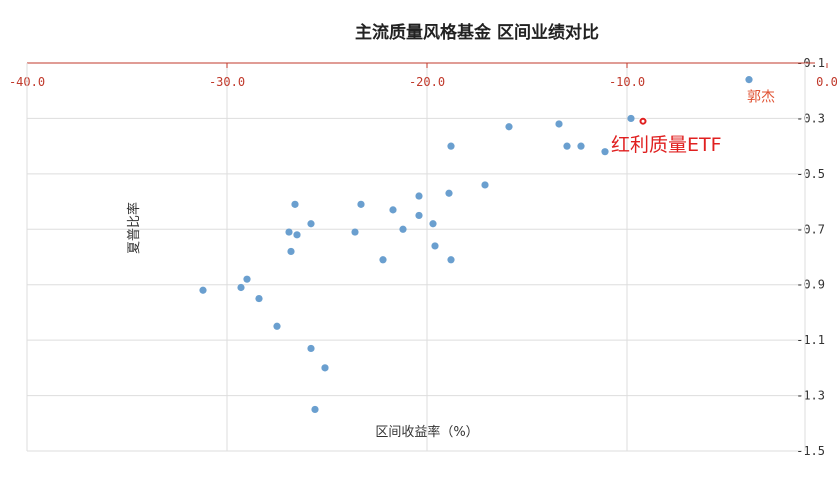 Image resolution: width=837 pixels, height=481 pixels. I want to click on highlight-point-center, so click(643, 121).